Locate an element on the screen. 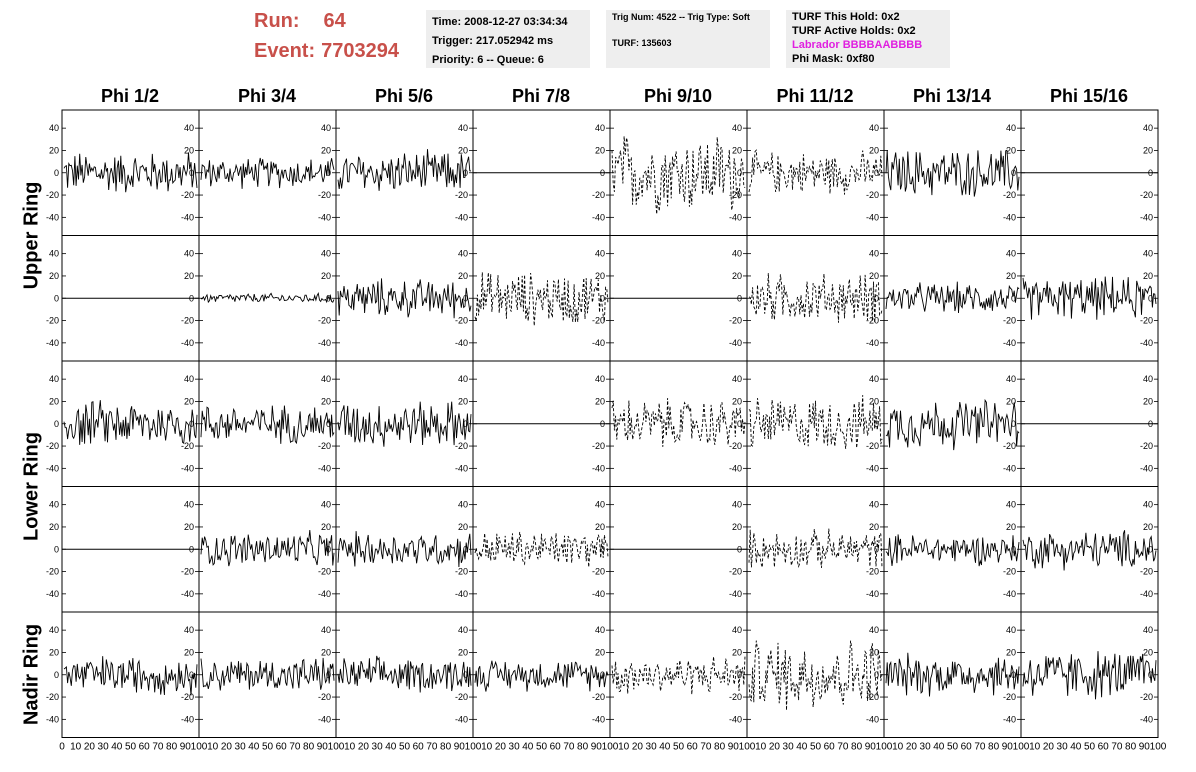  column-header: Phi 3/4 is located at coordinates (267, 96).